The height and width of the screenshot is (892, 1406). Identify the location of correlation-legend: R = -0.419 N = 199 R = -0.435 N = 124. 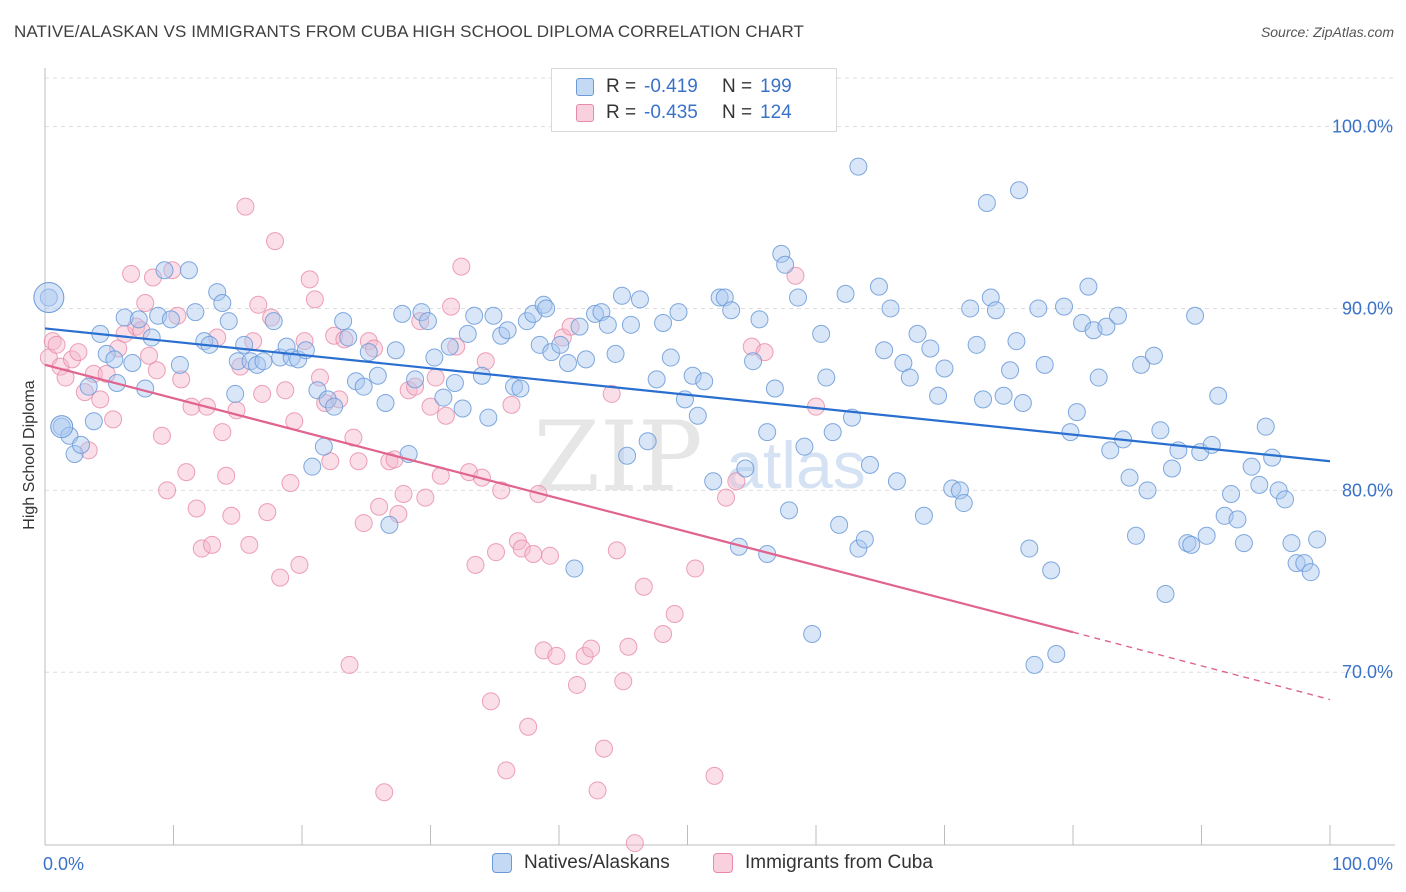
(694, 100).